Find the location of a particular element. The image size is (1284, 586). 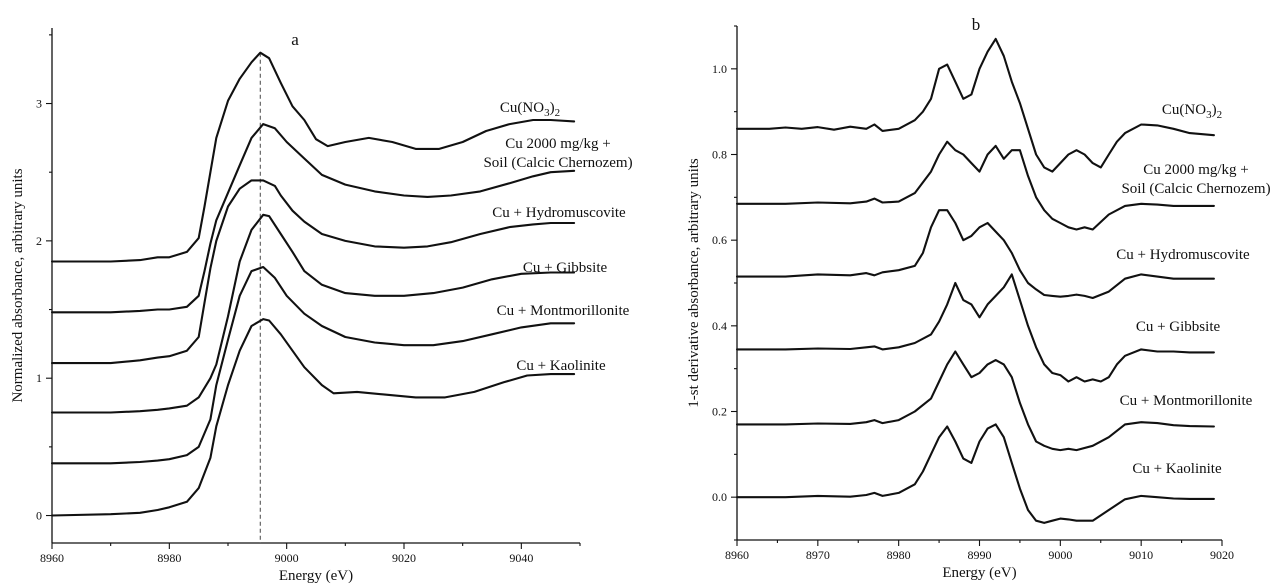

y-tick-label: 3 is located at coordinates (39, 104).